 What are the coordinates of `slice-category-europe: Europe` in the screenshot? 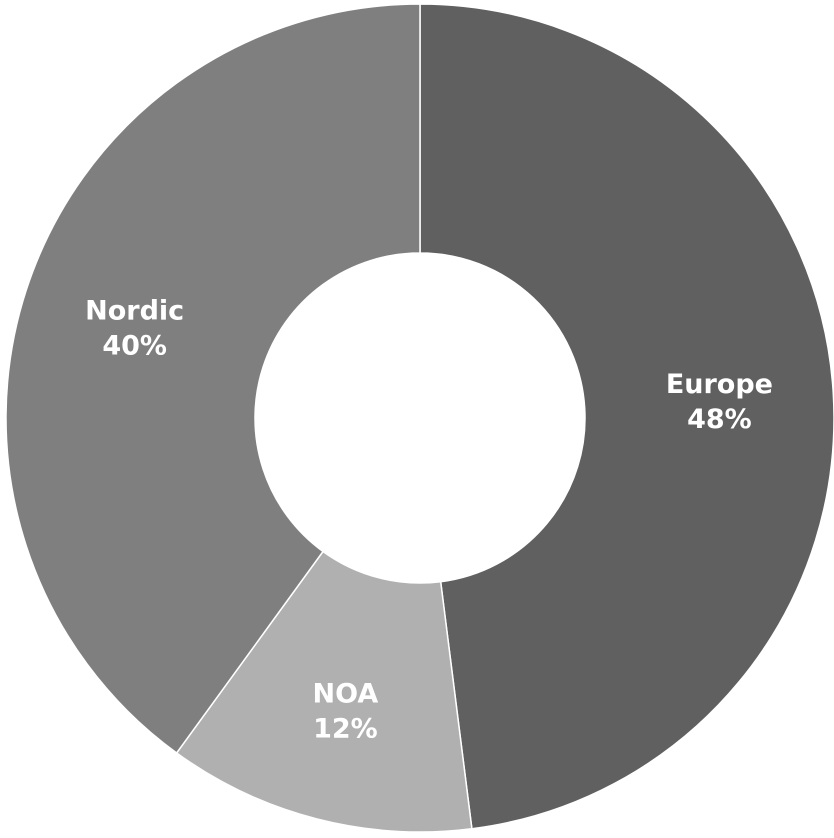 It's located at (719, 384).